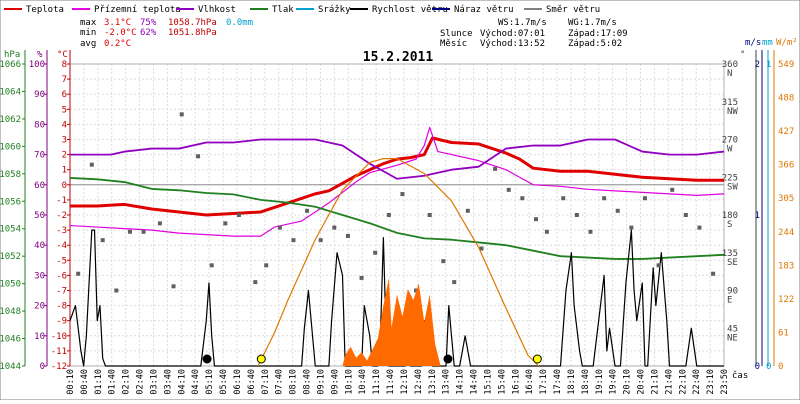  What do you see at coordinates (757, 367) in the screenshot?
I see `wind-speed-tick-label: 0` at bounding box center [757, 367].